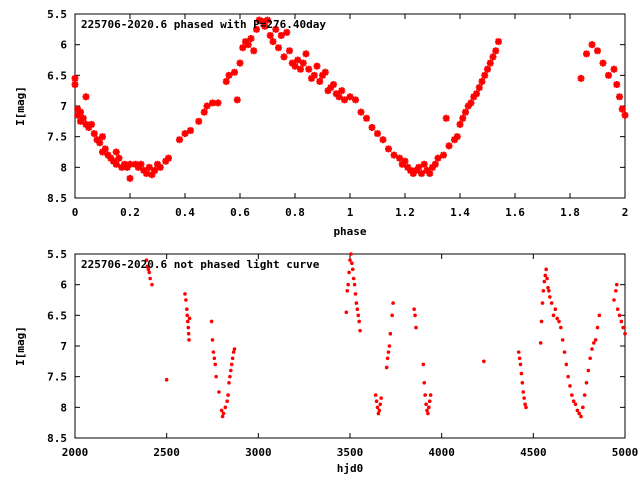 The height and width of the screenshot is (480, 640). What do you see at coordinates (20, 346) in the screenshot?
I see `y-axis-label: I[mag]` at bounding box center [20, 346].